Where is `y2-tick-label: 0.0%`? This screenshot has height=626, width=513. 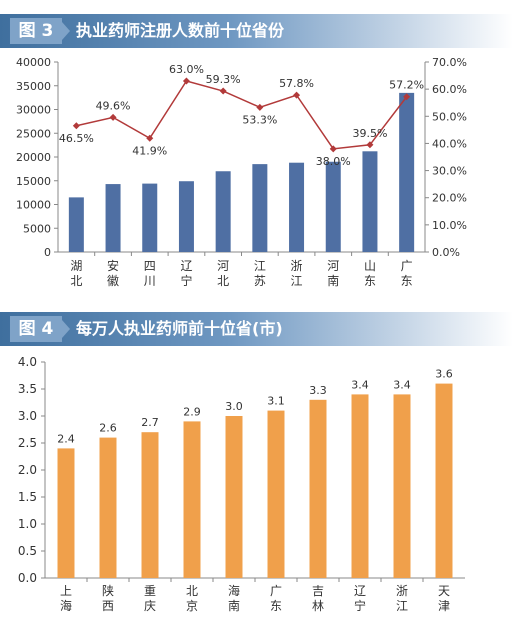
y2-tick-label: 0.0% is located at coordinates (446, 252).